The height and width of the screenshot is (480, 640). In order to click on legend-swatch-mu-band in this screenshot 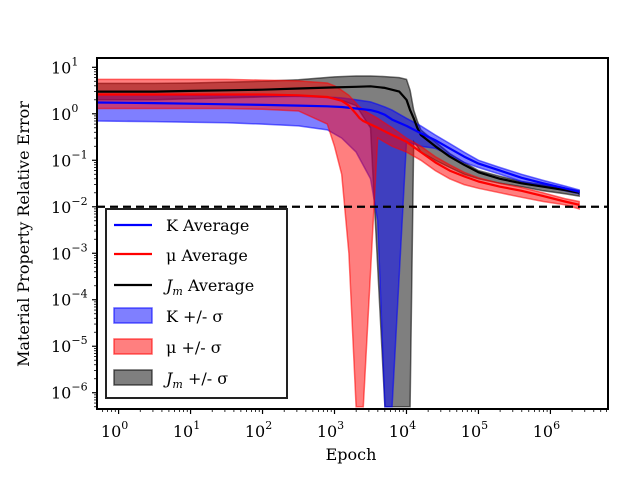, I will do `click(133, 346)`.